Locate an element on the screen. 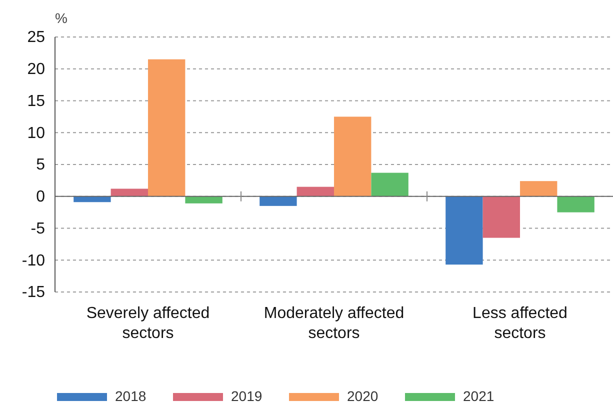 The height and width of the screenshot is (409, 613). x-tick-label: Less affected sectors is located at coordinates (520, 323).